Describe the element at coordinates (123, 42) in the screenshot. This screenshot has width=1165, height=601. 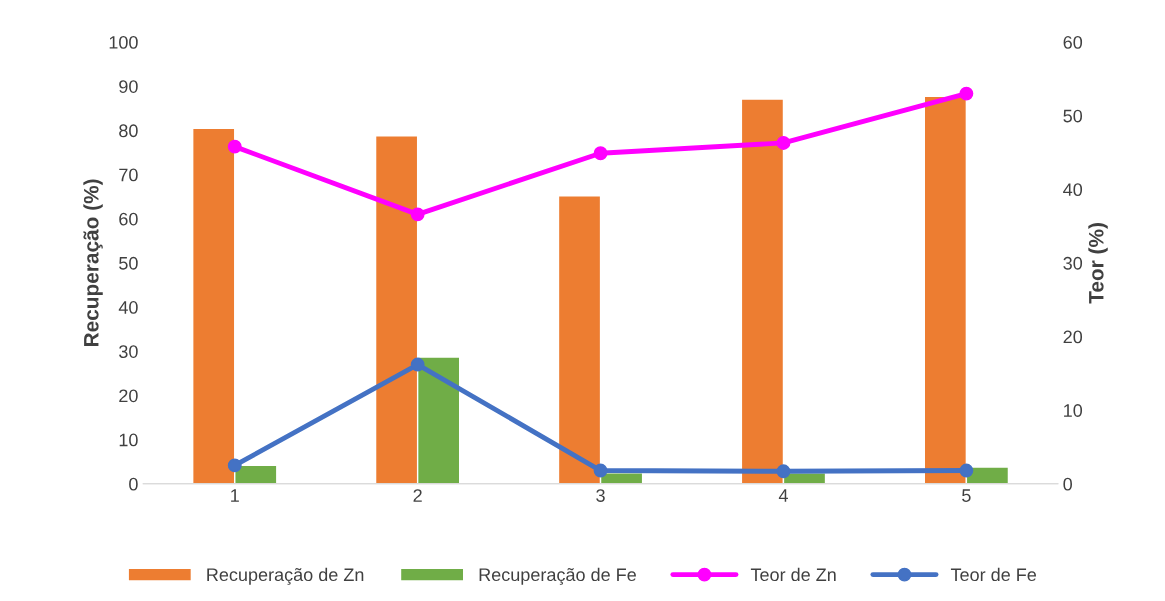
I see `y-tick-label: 100` at that location.